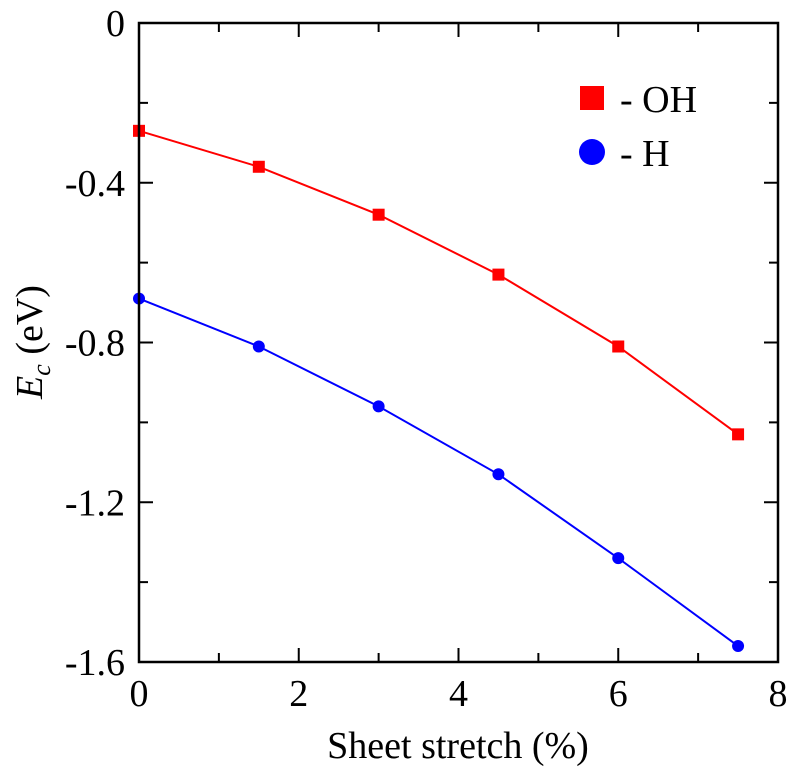 The image size is (788, 768). I want to click on x-axis-label: Sheet stretch (%), so click(458, 746).